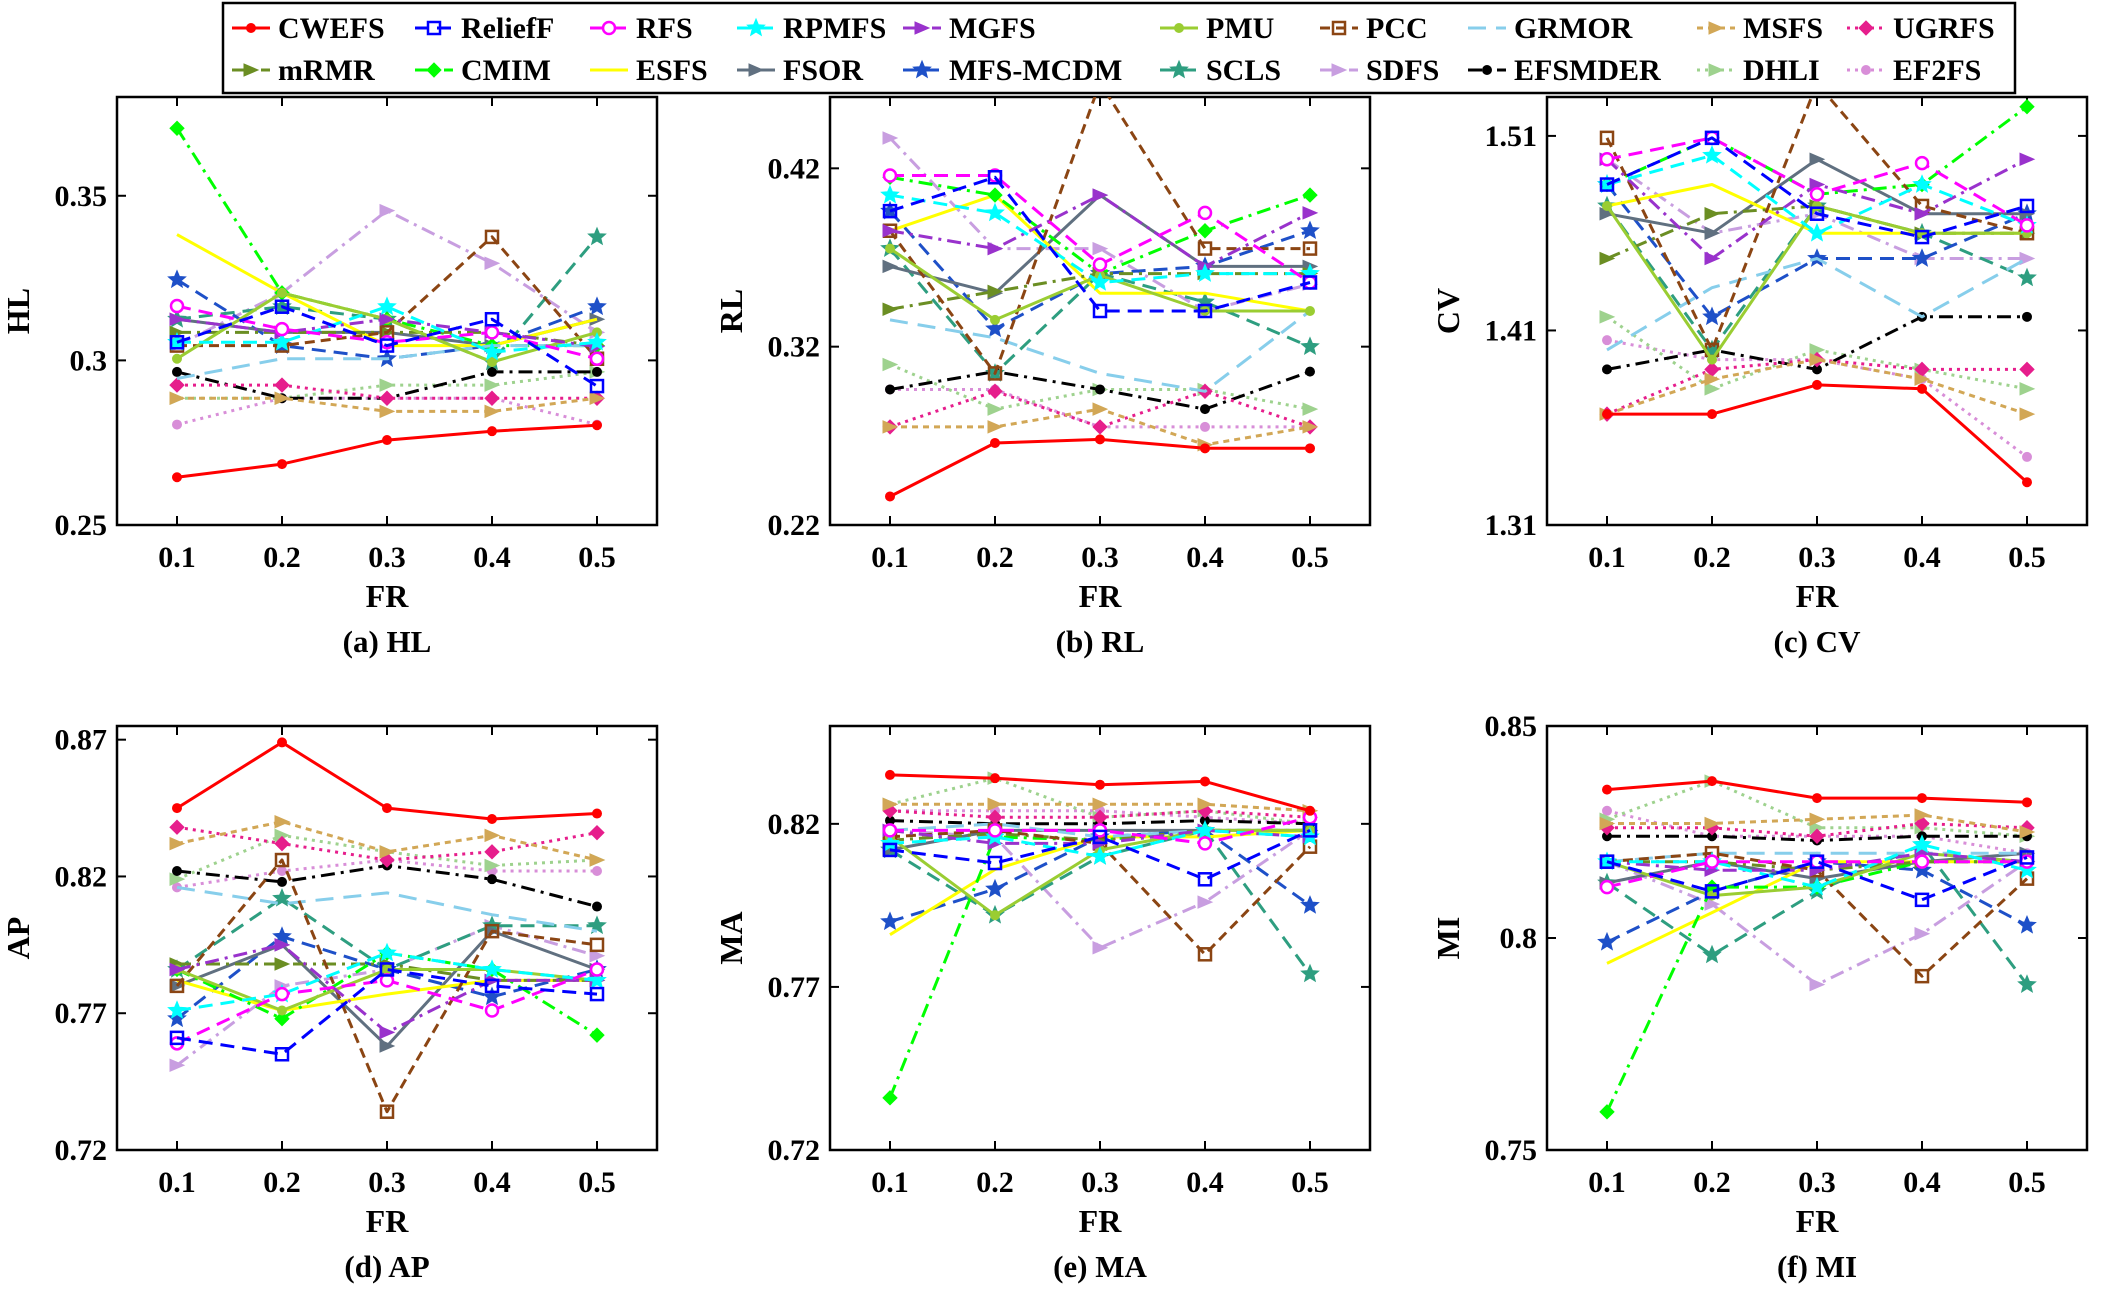 This screenshot has height=1292, width=2116. I want to click on legend-label-ef2fs: EF2FS, so click(1937, 70).